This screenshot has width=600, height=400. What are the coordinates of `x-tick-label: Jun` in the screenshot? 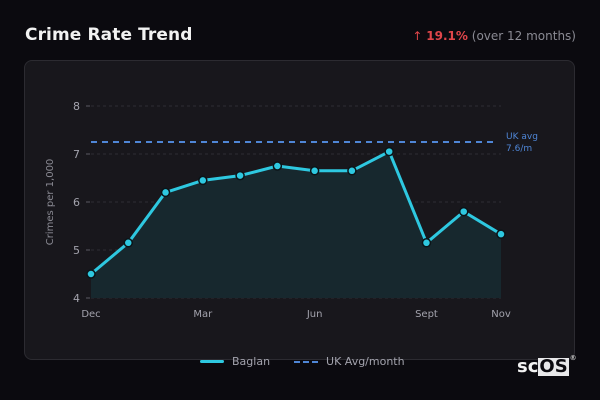 It's located at (314, 314).